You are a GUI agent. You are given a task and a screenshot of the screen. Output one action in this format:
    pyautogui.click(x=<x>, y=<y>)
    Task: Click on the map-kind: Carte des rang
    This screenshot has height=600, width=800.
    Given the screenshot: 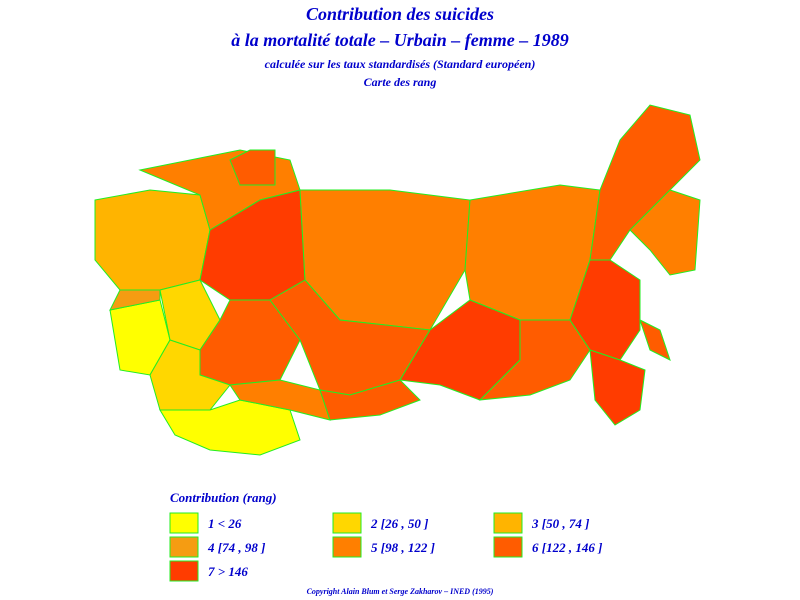 What is the action you would take?
    pyautogui.click(x=400, y=82)
    